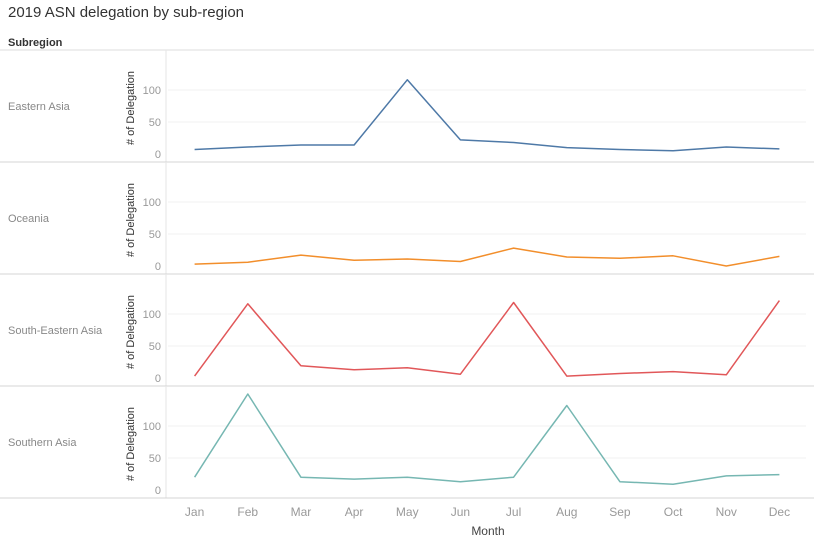  I want to click on x-tick-label: Aug, so click(566, 512).